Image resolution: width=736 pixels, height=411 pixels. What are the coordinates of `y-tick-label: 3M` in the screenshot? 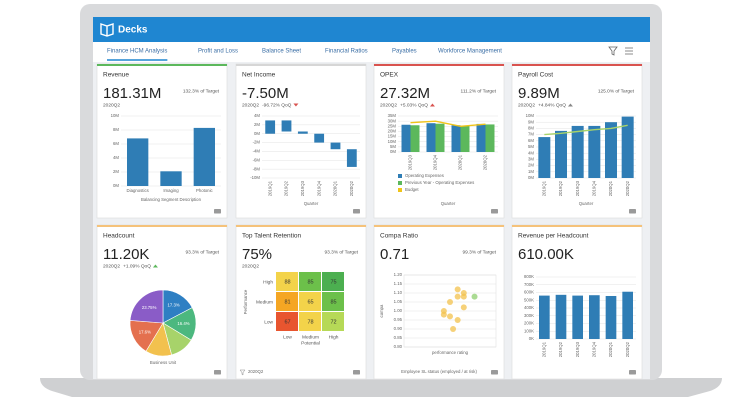 It's located at (531, 159).